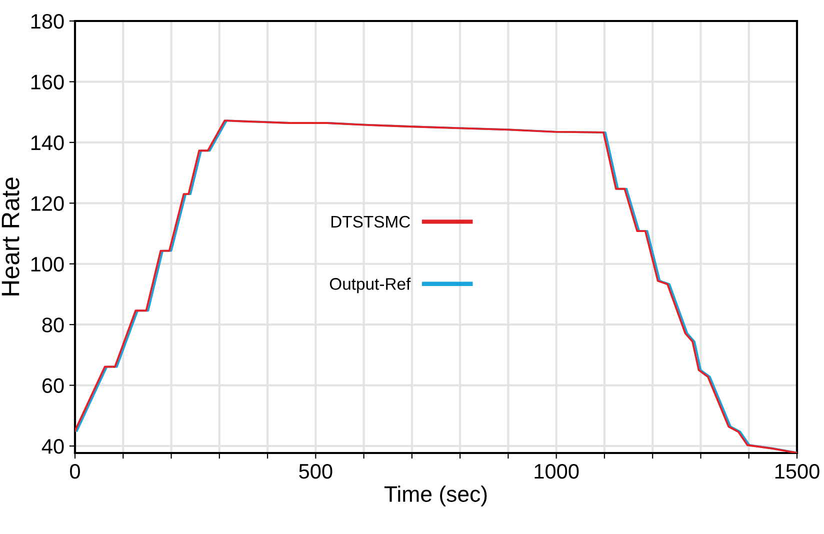 This screenshot has height=534, width=824. What do you see at coordinates (797, 471) in the screenshot?
I see `x-tick-label: 1500` at bounding box center [797, 471].